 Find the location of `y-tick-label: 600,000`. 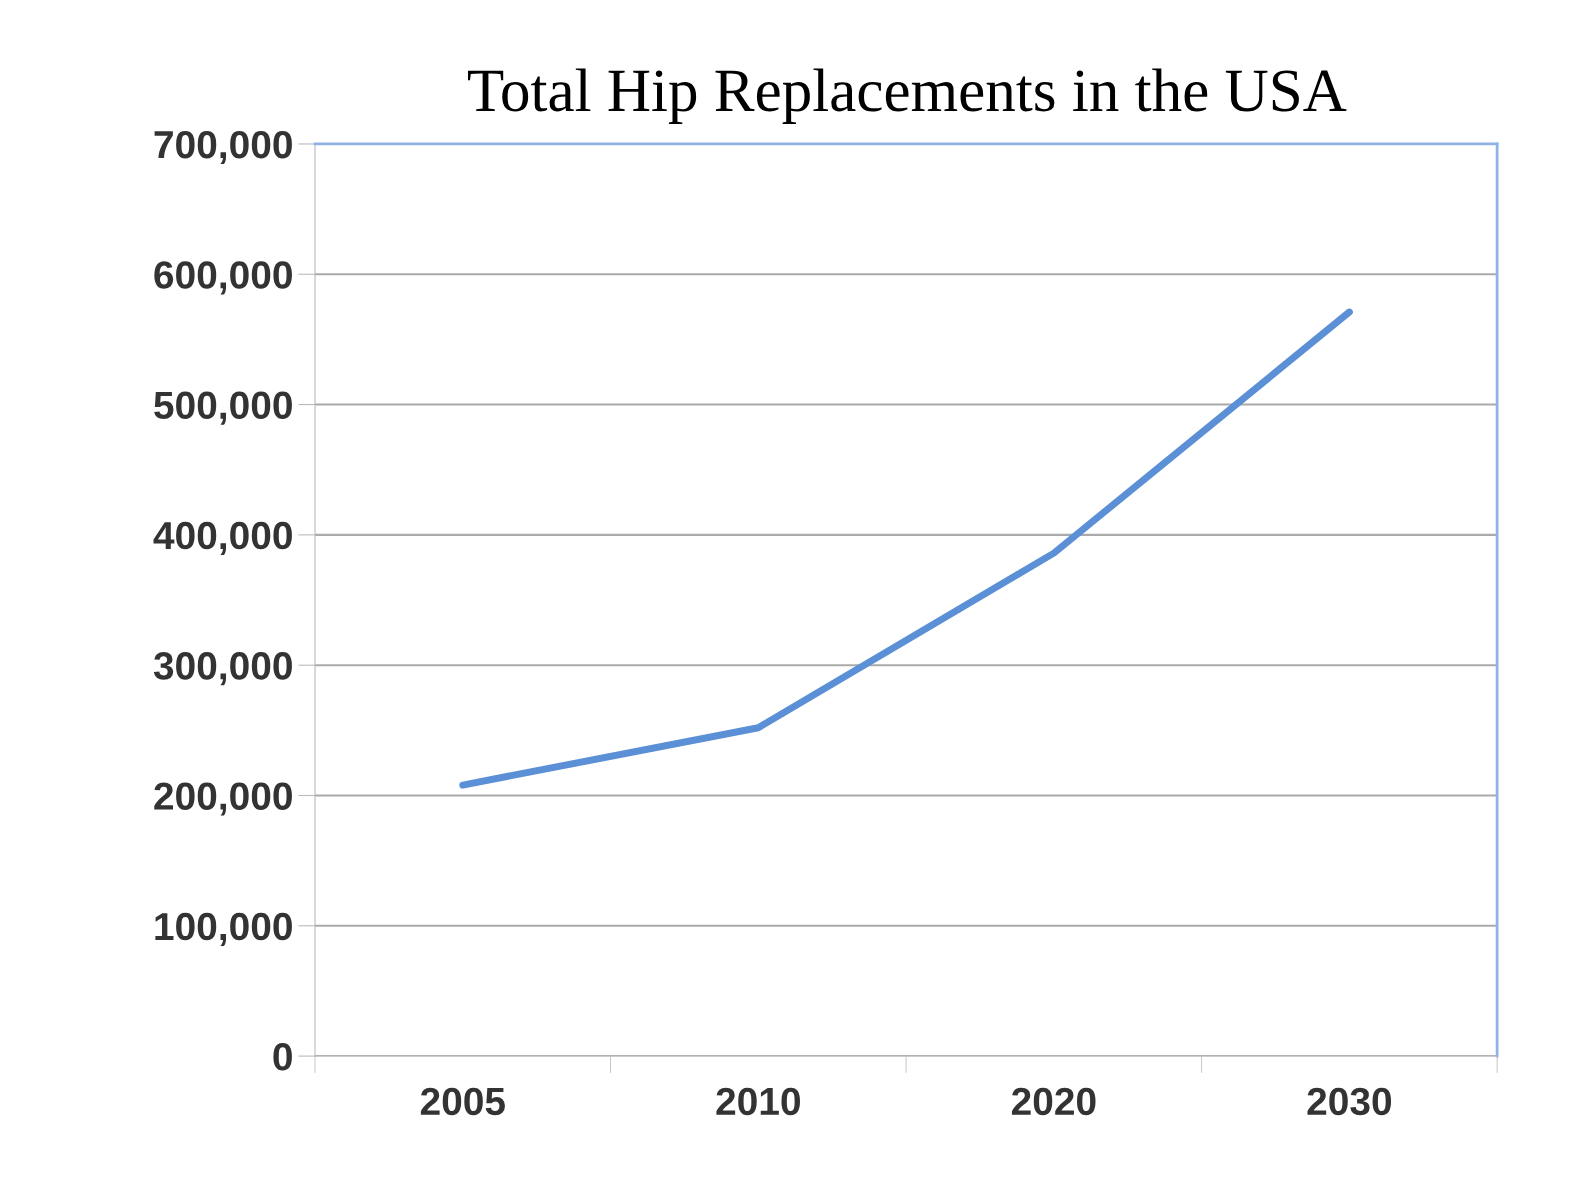

y-tick-label: 600,000 is located at coordinates (223, 278).